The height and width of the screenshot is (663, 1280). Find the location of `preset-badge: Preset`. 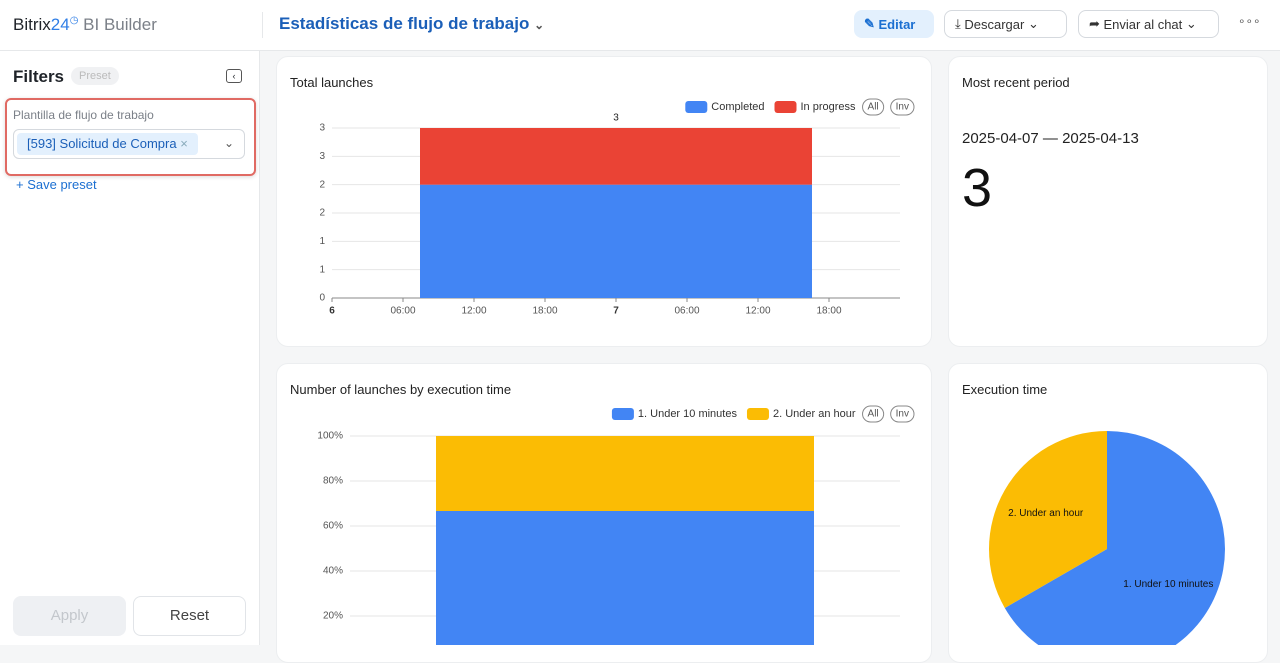

preset-badge: Preset is located at coordinates (95, 76).